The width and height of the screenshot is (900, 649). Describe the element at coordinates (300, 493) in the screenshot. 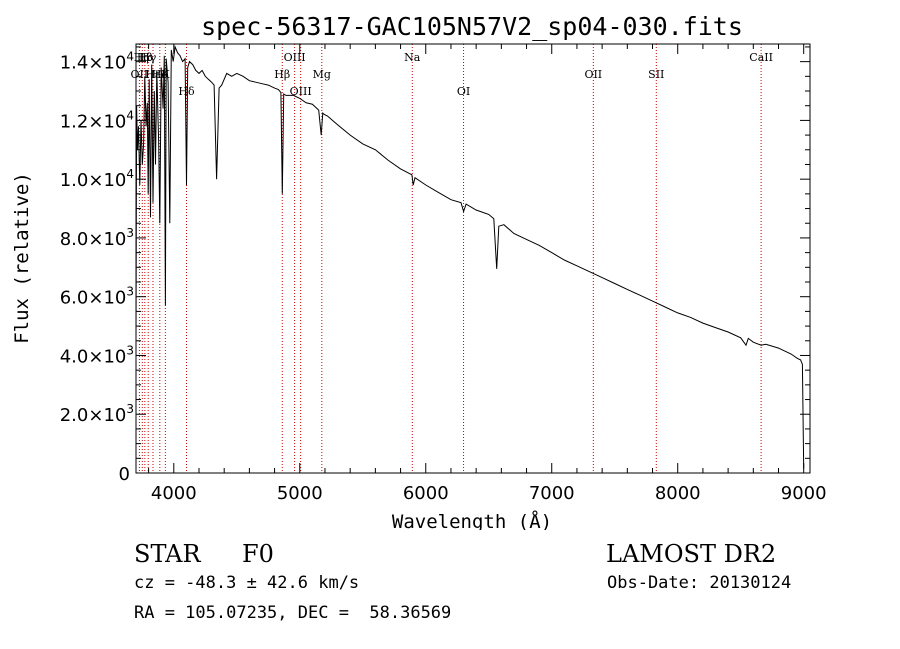

I see `x-tick-label-1: 5000` at that location.